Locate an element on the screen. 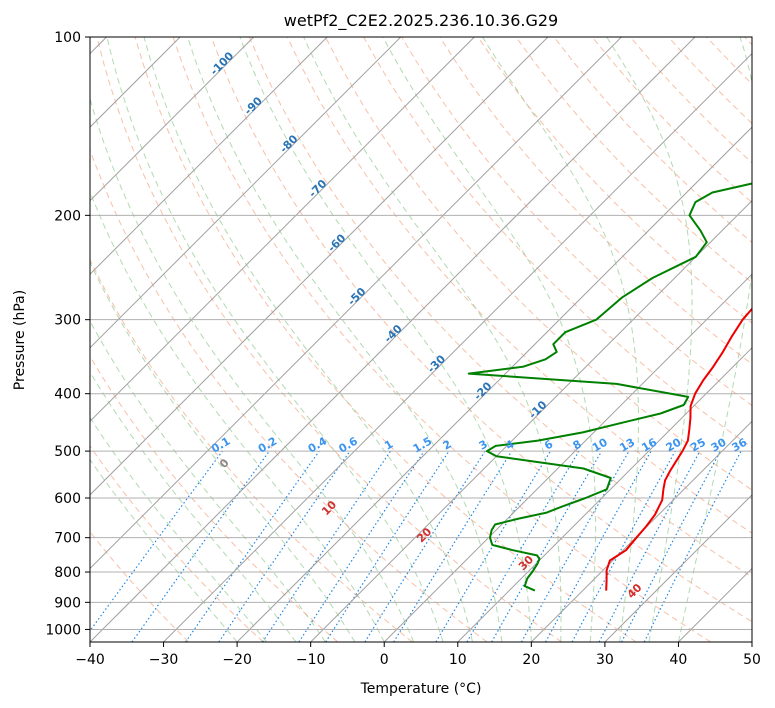 Image resolution: width=775 pixels, height=708 pixels. y-tick-label: 900 is located at coordinates (67, 603).